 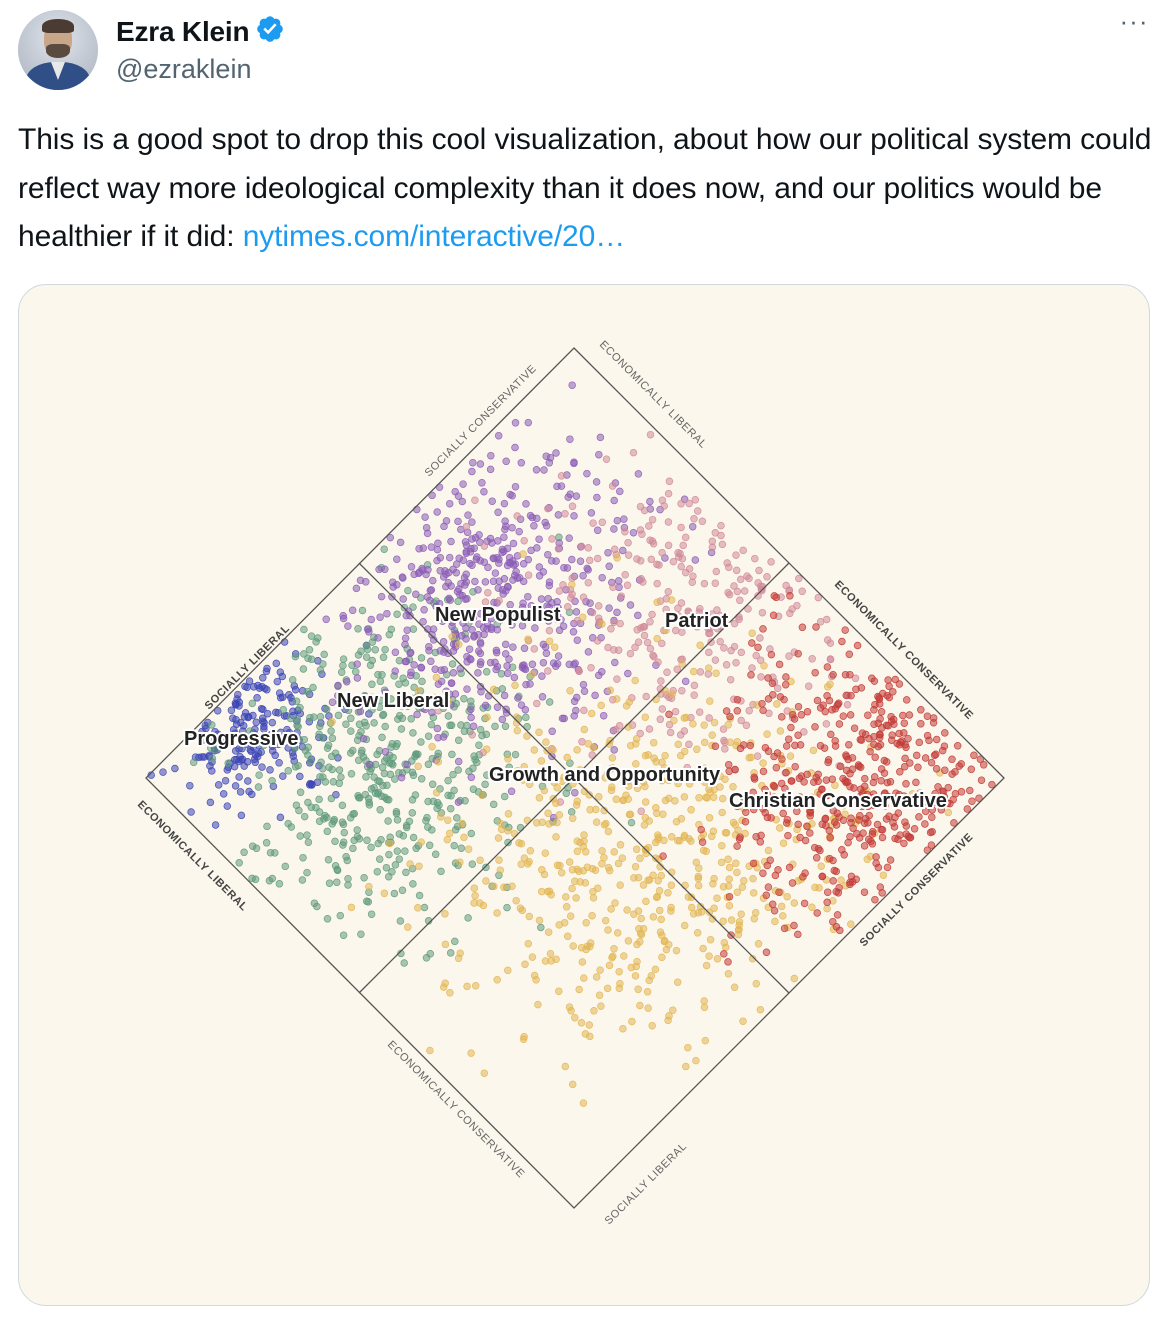 I want to click on more-options-icon: ···, so click(x=1134, y=21).